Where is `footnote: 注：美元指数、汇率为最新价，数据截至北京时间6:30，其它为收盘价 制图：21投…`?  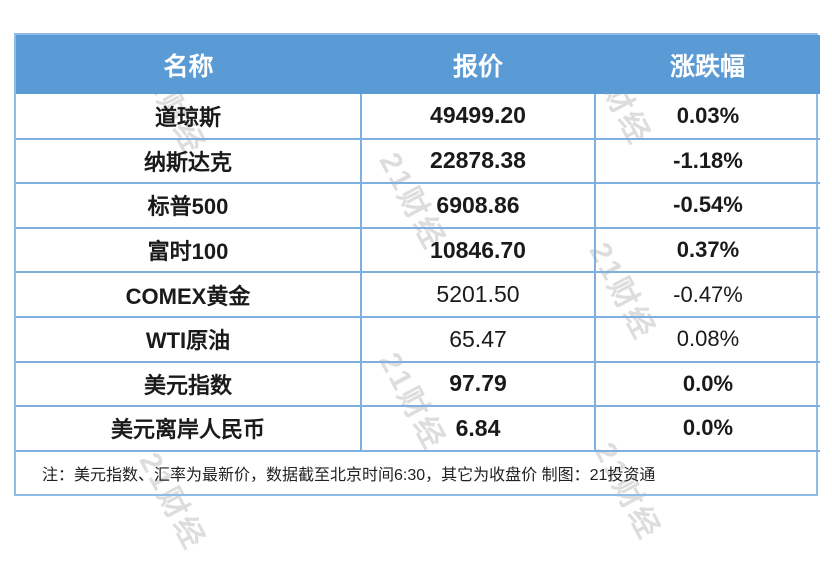
footnote: 注：美元指数、汇率为最新价，数据截至北京时间6:30，其它为收盘价 制图：21投… is located at coordinates (418, 471).